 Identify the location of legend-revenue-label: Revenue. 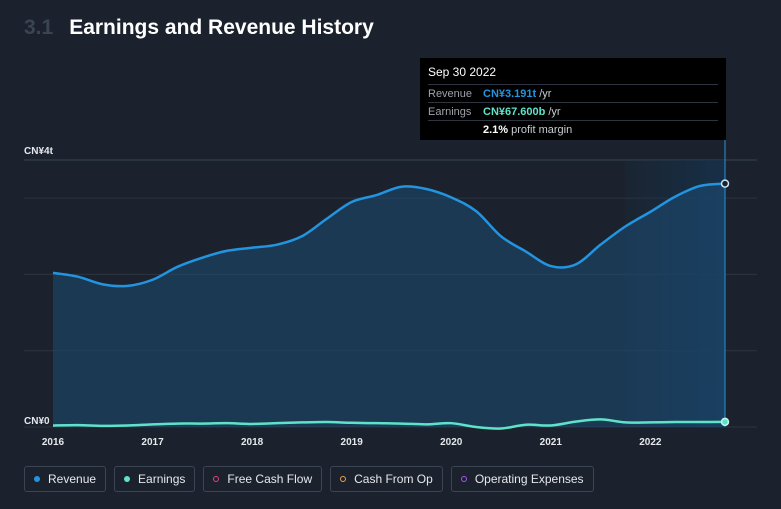
(72, 479).